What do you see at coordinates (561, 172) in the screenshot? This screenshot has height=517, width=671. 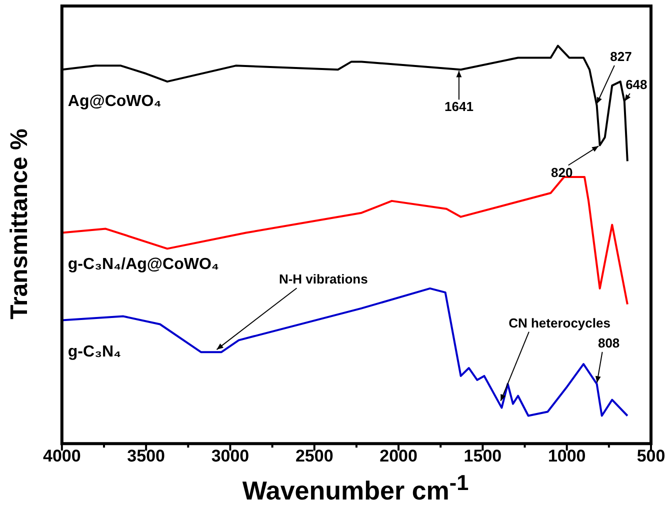 I see `annotation: 820` at bounding box center [561, 172].